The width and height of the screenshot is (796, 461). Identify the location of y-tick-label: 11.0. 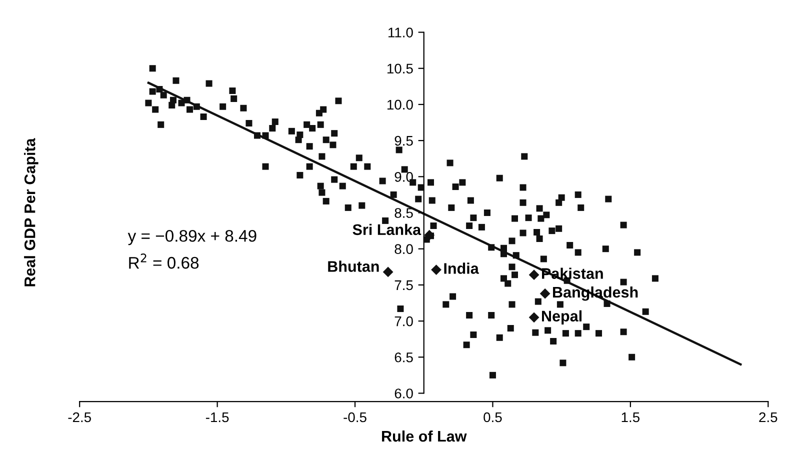
(400, 33).